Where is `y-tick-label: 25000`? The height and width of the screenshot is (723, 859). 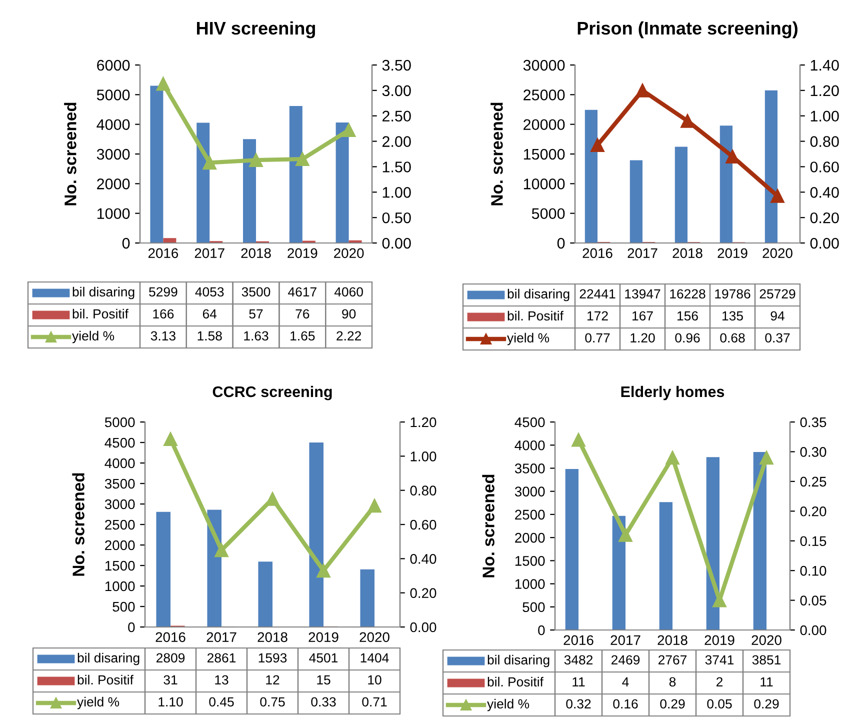 y-tick-label: 25000 is located at coordinates (544, 95).